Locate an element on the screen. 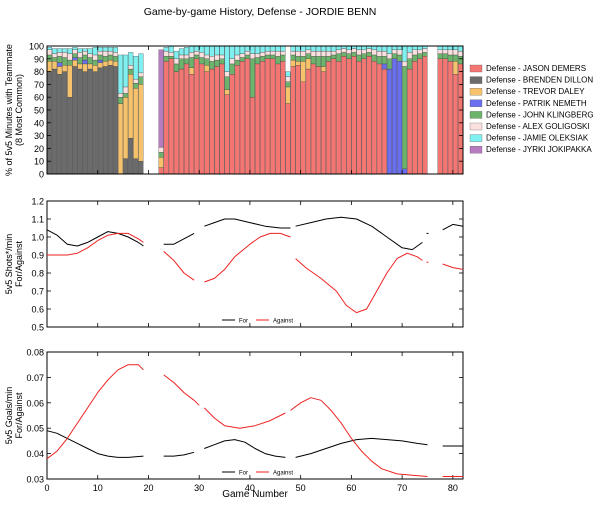 This screenshot has height=507, width=599. goals-ylabel: 5v5 Goals/min is located at coordinates (9, 416).